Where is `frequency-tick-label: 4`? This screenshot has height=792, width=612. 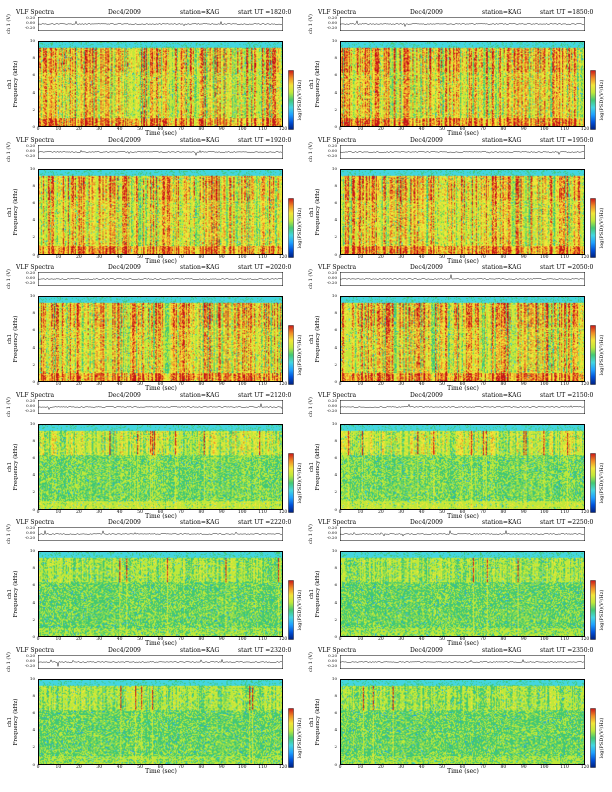
frequency-tick-label: 4 is located at coordinates (33, 730).